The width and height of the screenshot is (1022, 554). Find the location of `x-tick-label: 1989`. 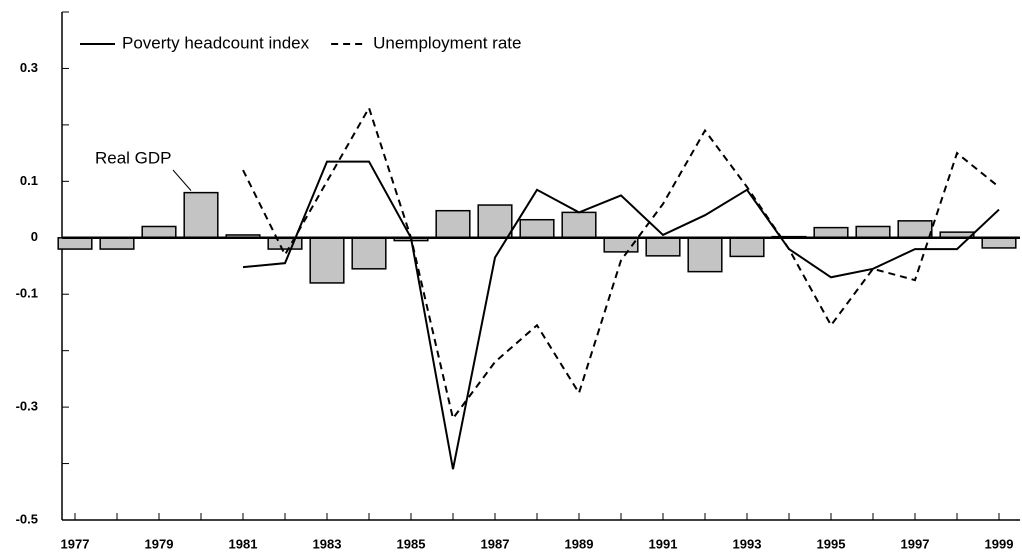

x-tick-label: 1989 is located at coordinates (579, 543).